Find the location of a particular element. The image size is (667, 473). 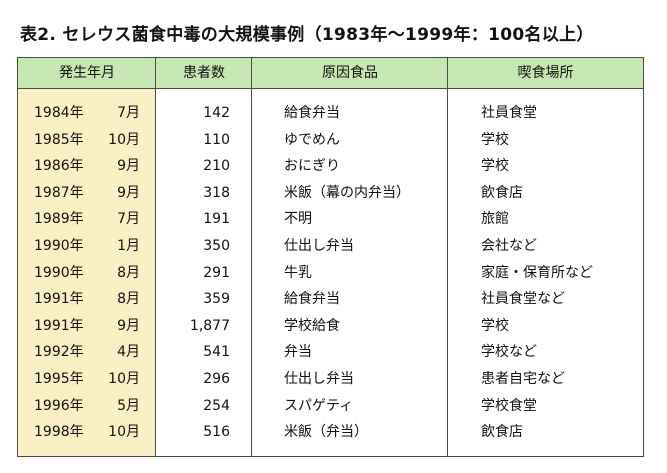

patient-count: 1,877 is located at coordinates (209, 325).